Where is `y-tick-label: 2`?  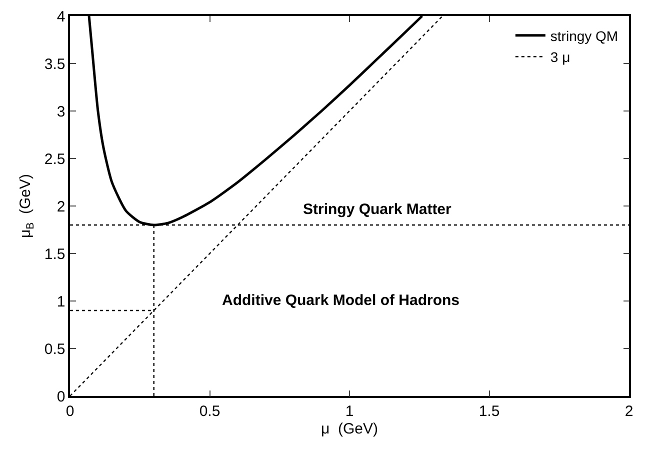 y-tick-label: 2 is located at coordinates (61, 207).